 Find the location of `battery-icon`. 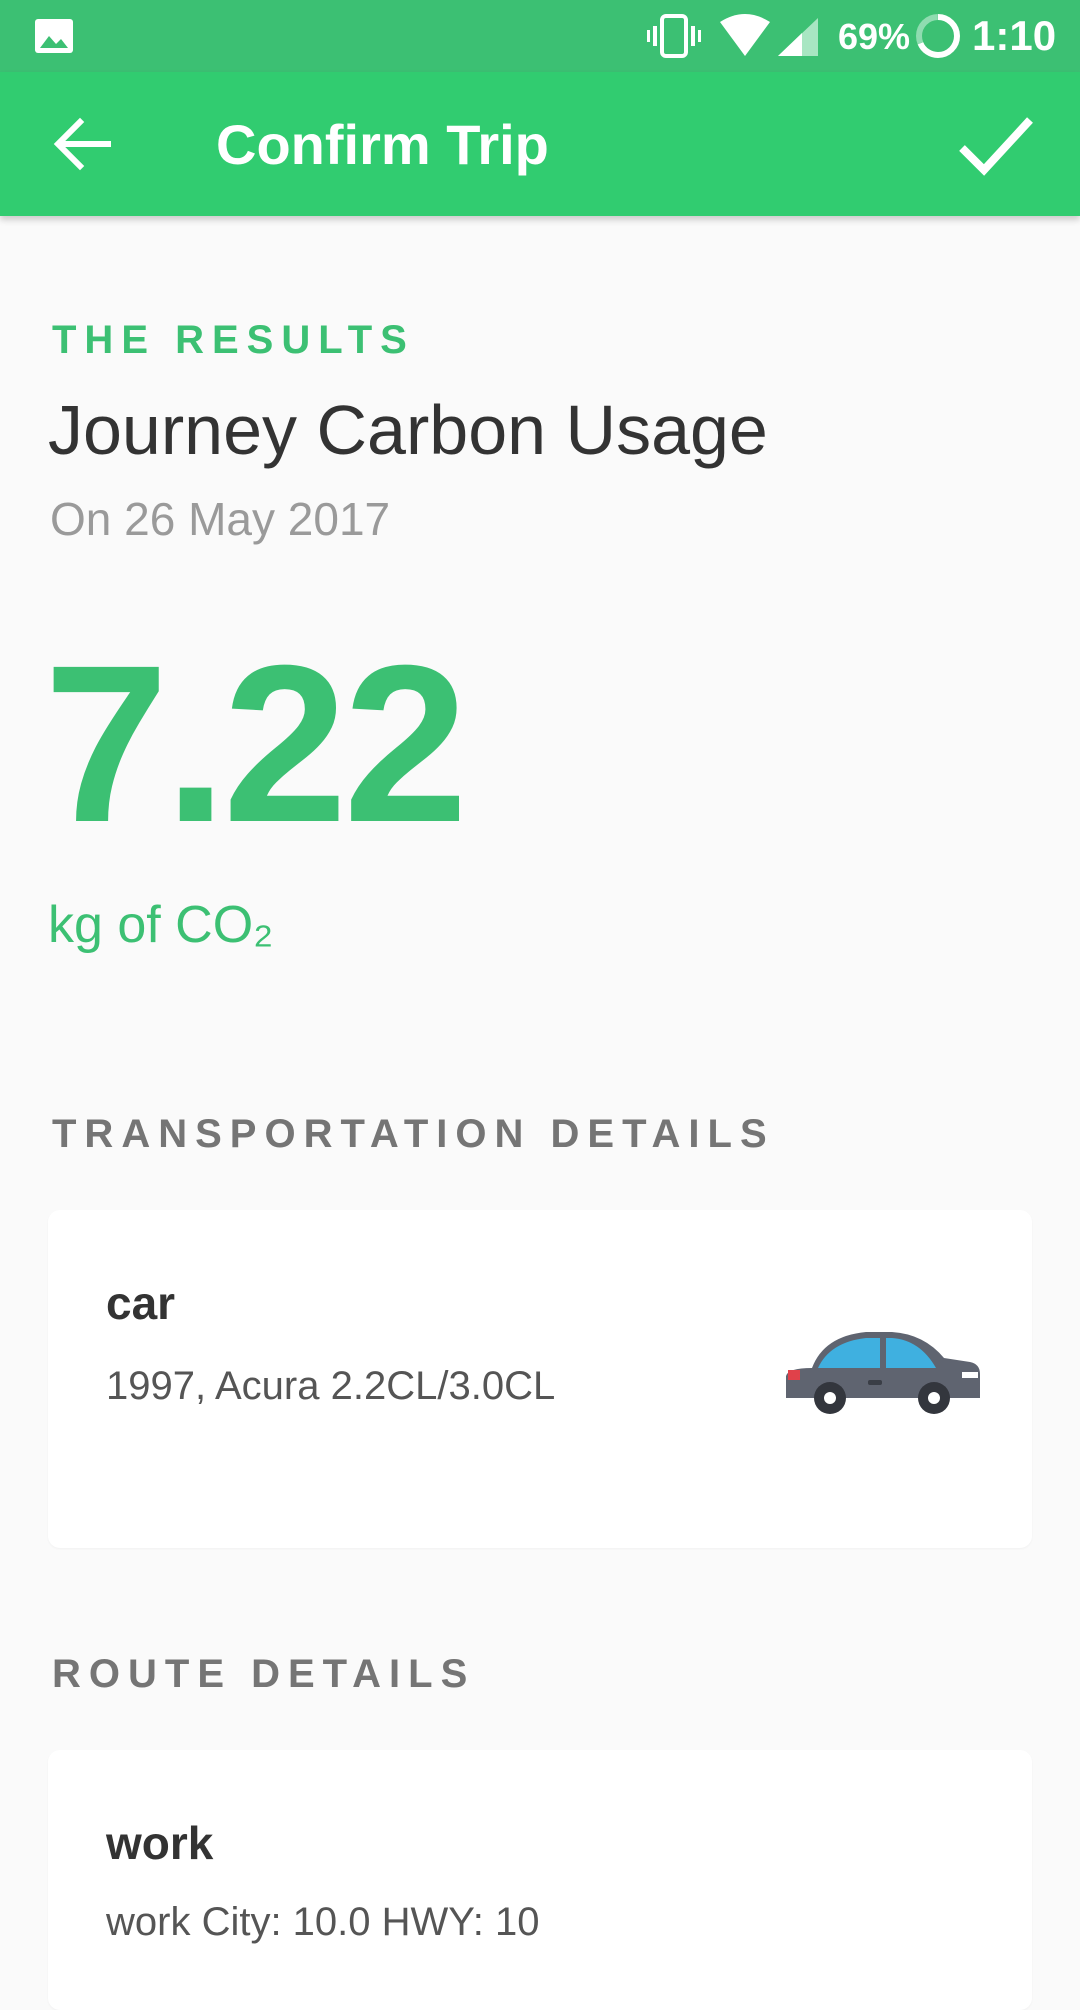

battery-icon is located at coordinates (938, 36).